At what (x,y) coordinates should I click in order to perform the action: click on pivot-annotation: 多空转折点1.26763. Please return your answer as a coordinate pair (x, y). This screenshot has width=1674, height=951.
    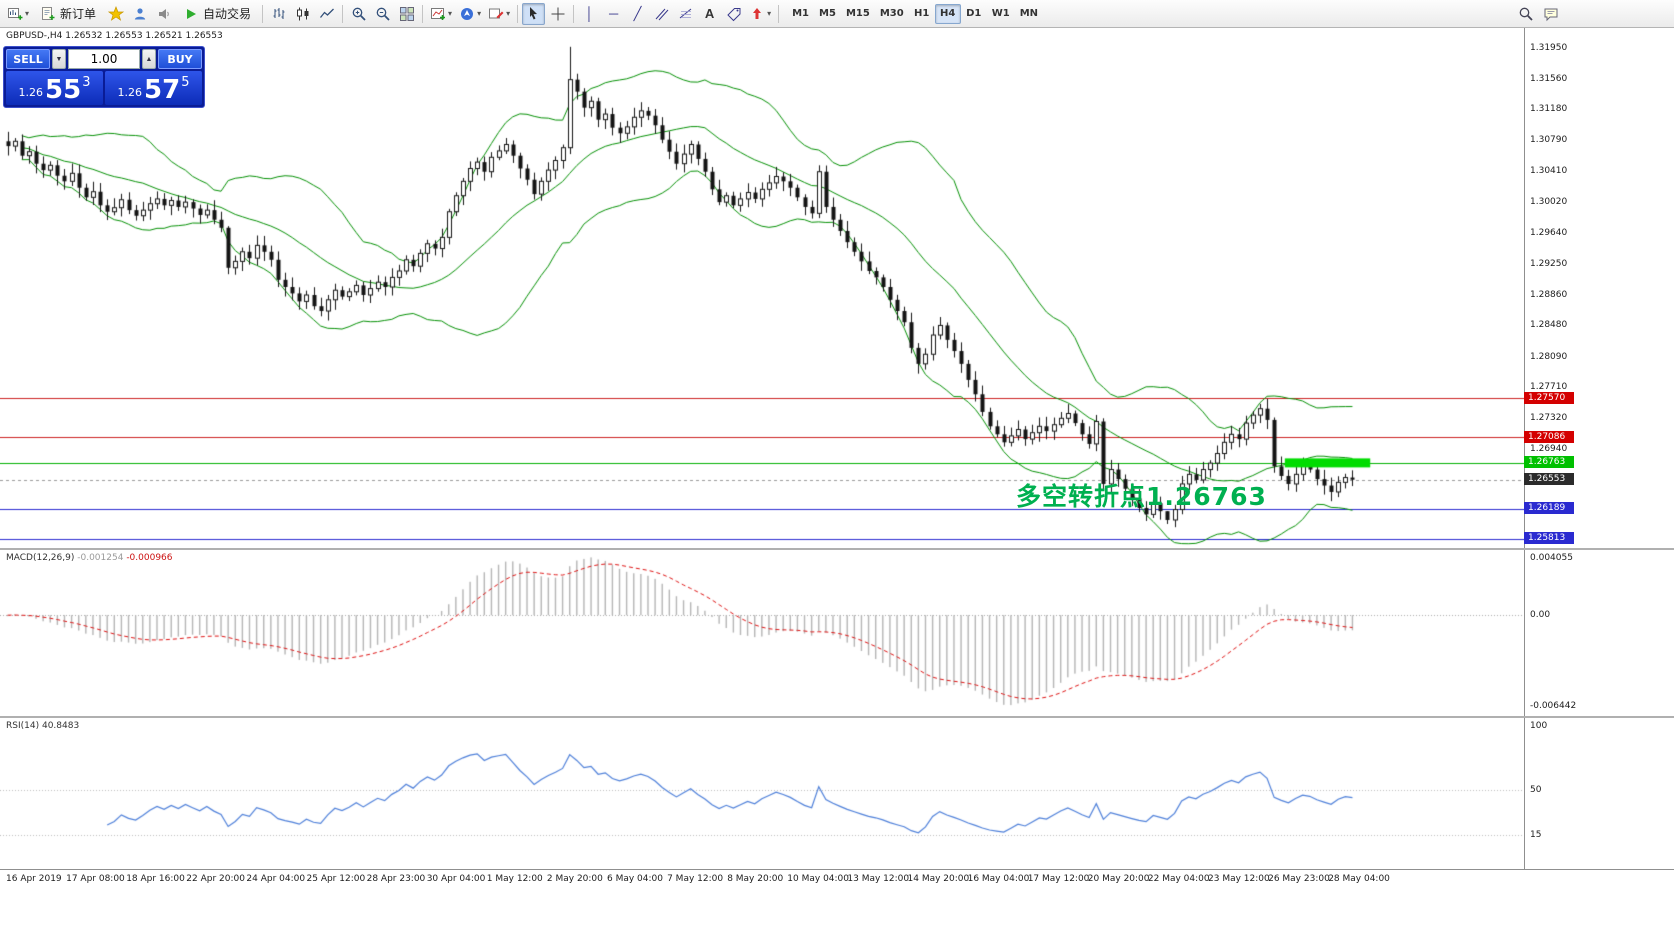
    Looking at the image, I should click on (1141, 496).